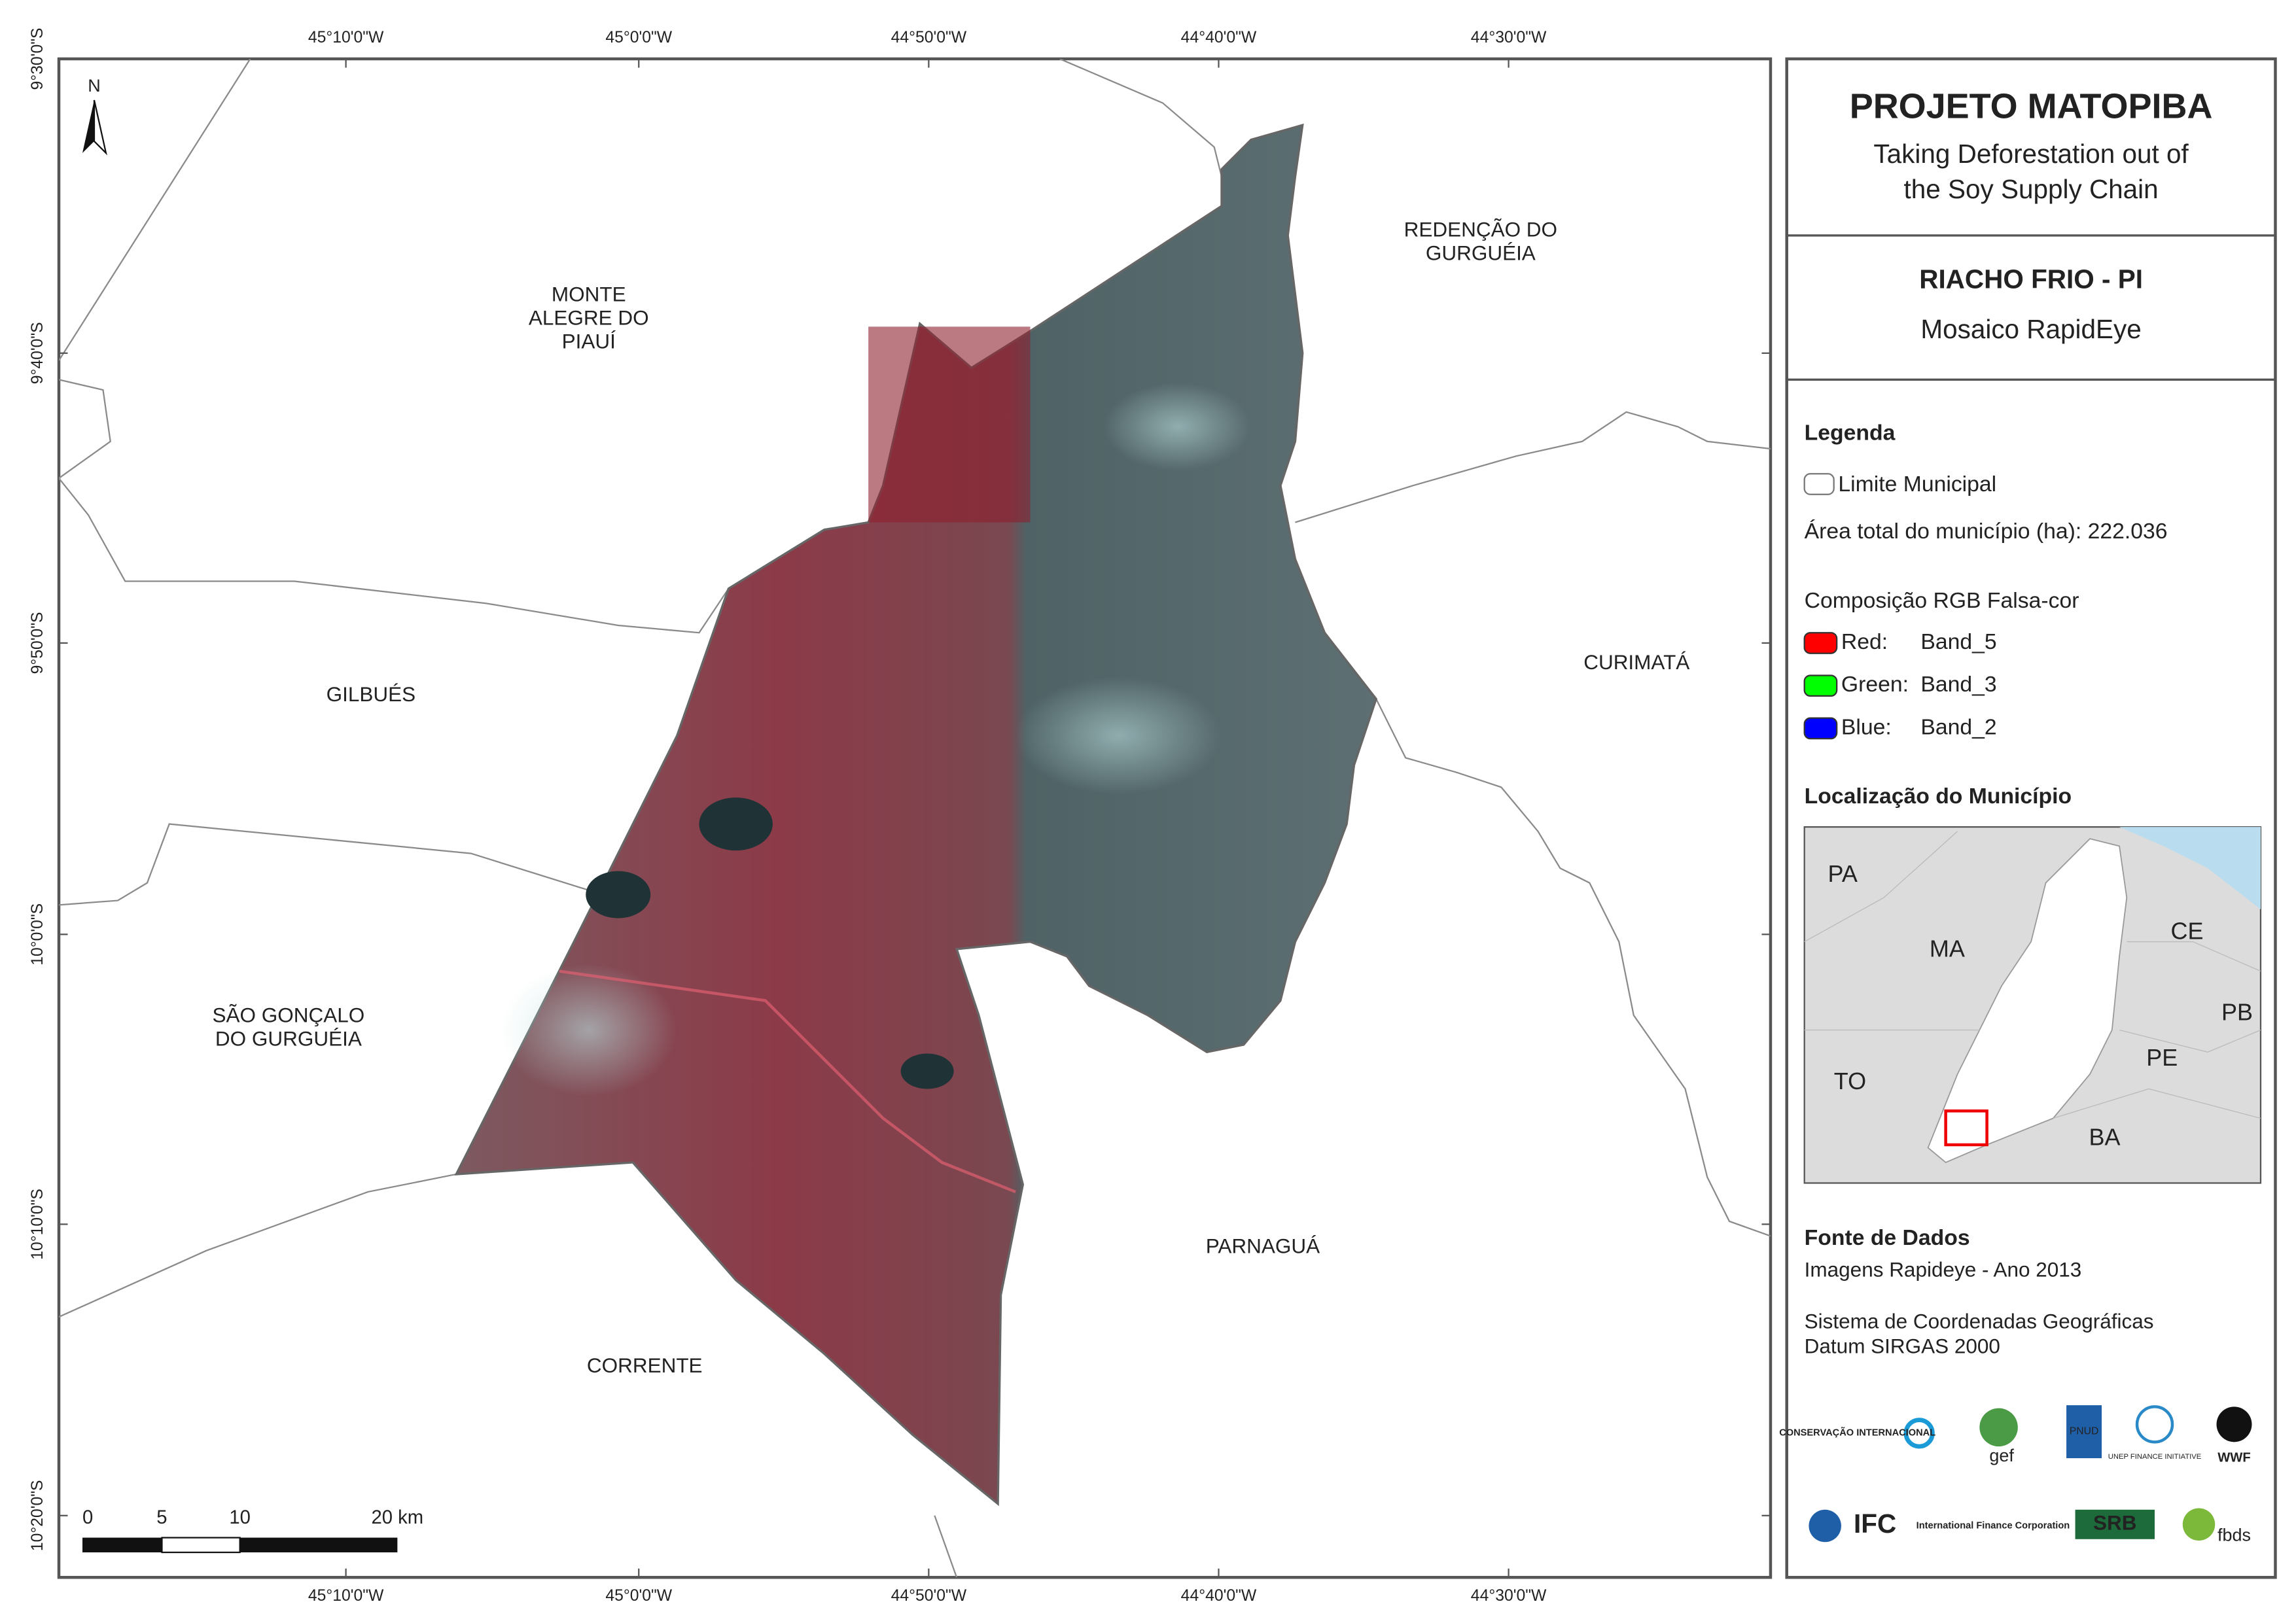  I want to click on band-legend: Red: Band_5 Green: Band_3 Blue: Band_2, so click(1900, 685).